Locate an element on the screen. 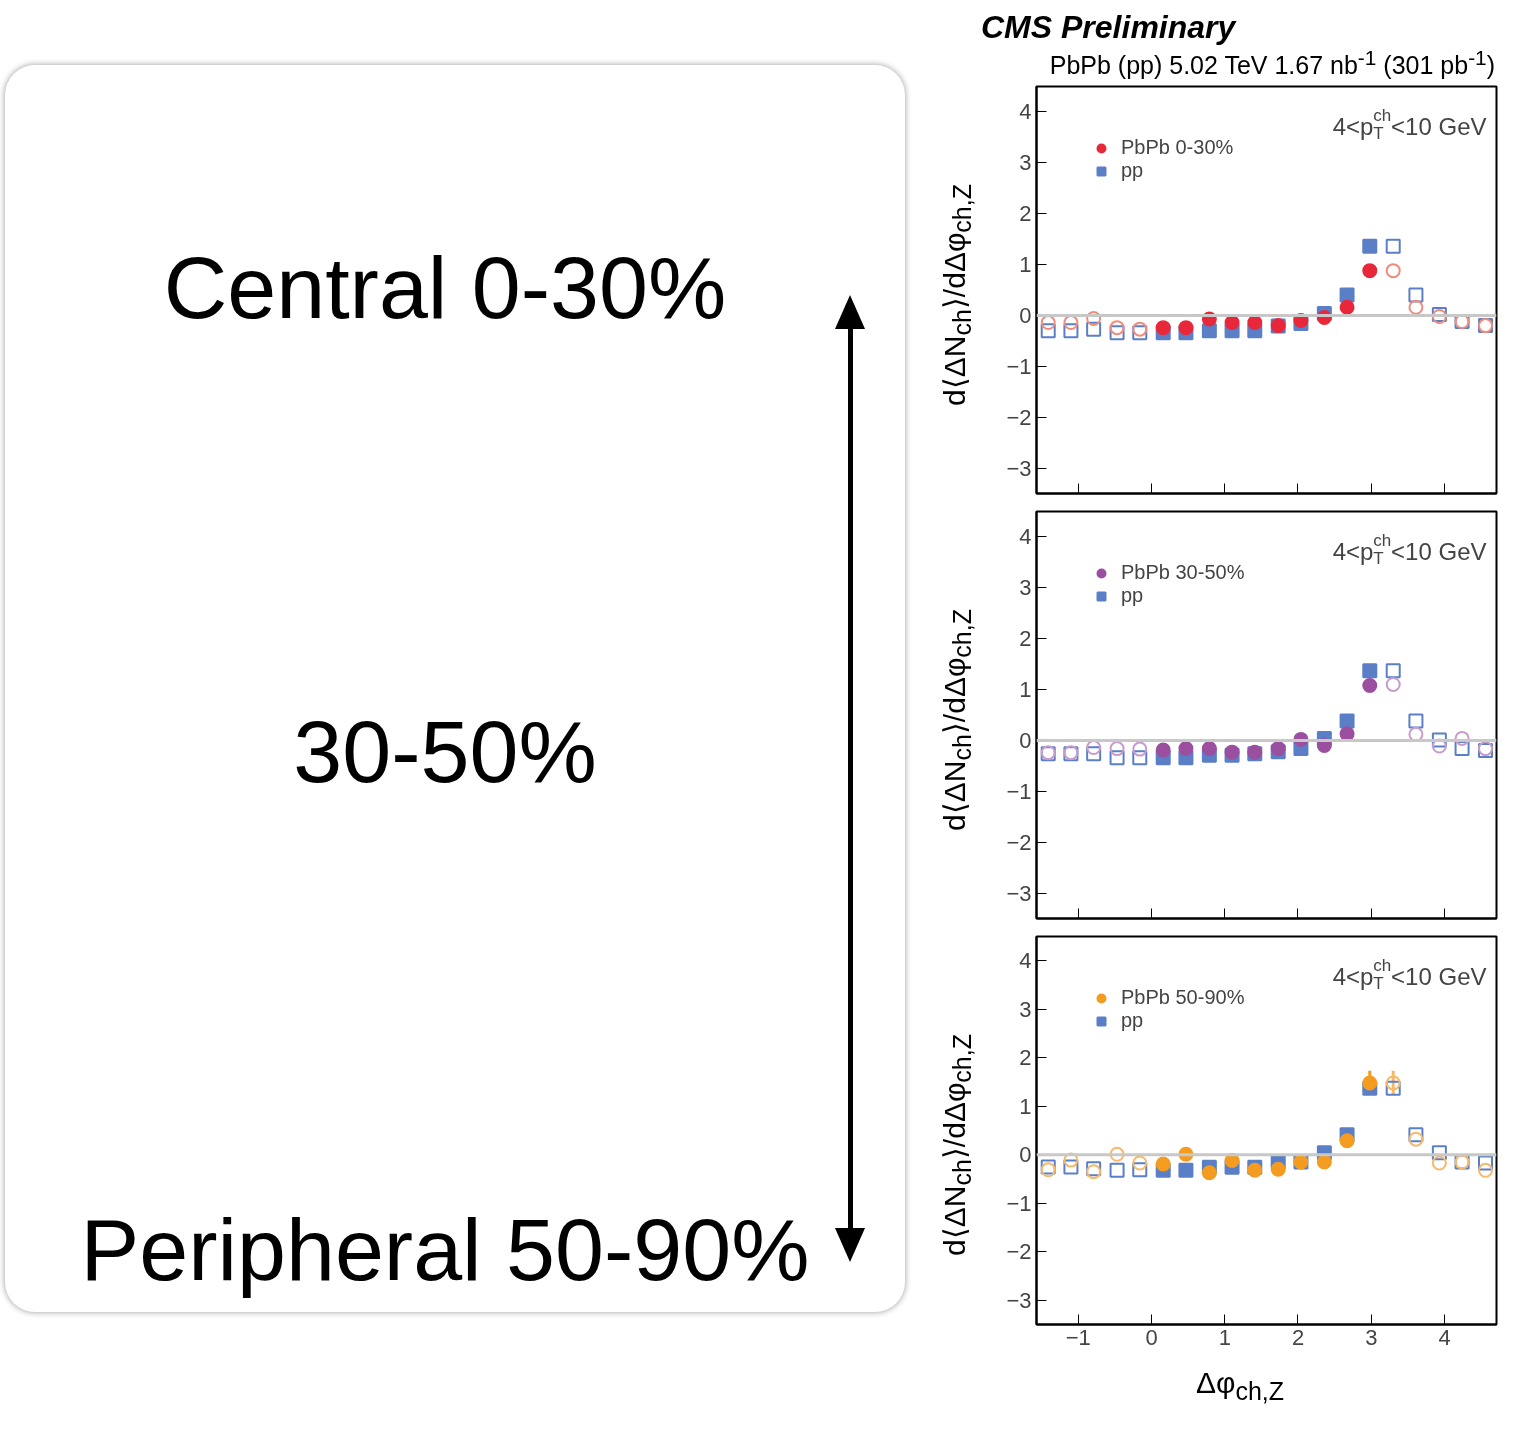 The width and height of the screenshot is (1531, 1455). legend-label: PbPb 0-30% is located at coordinates (1177, 147).